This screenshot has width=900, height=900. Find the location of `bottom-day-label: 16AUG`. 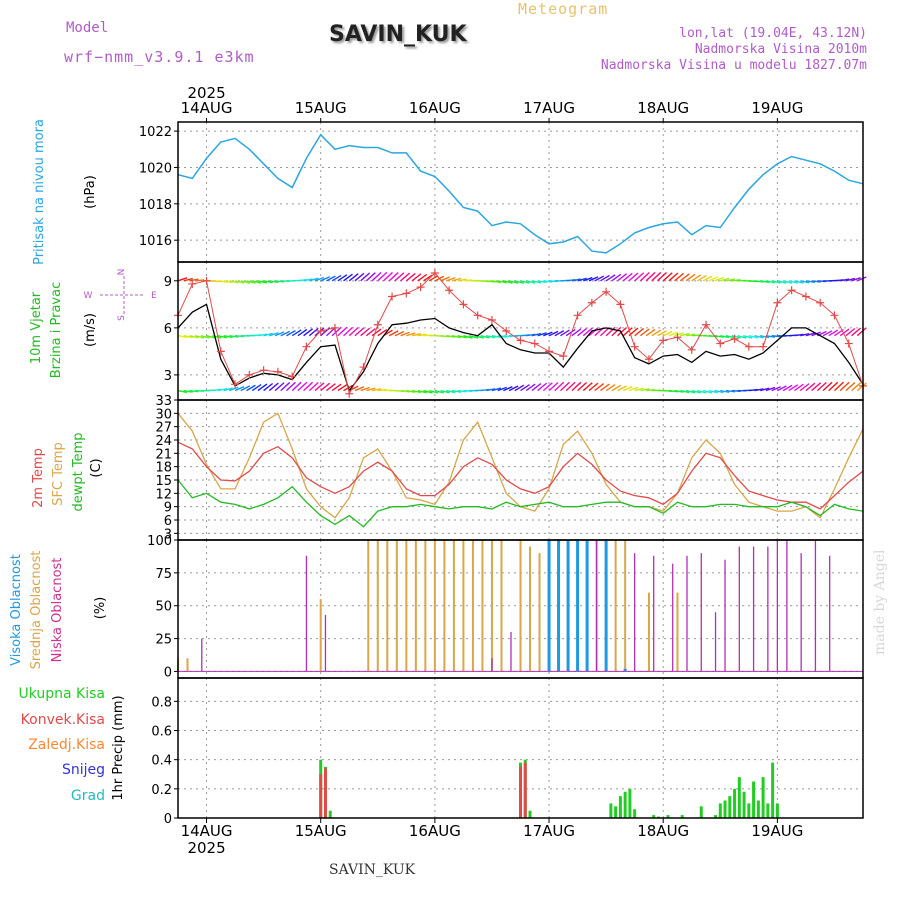

bottom-day-label: 16AUG is located at coordinates (435, 831).